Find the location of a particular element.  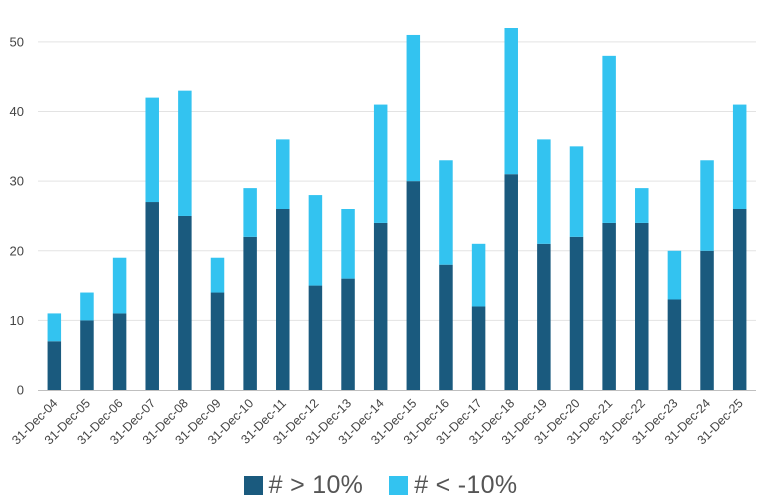

y-tick-label: 20 is located at coordinates (17, 250).